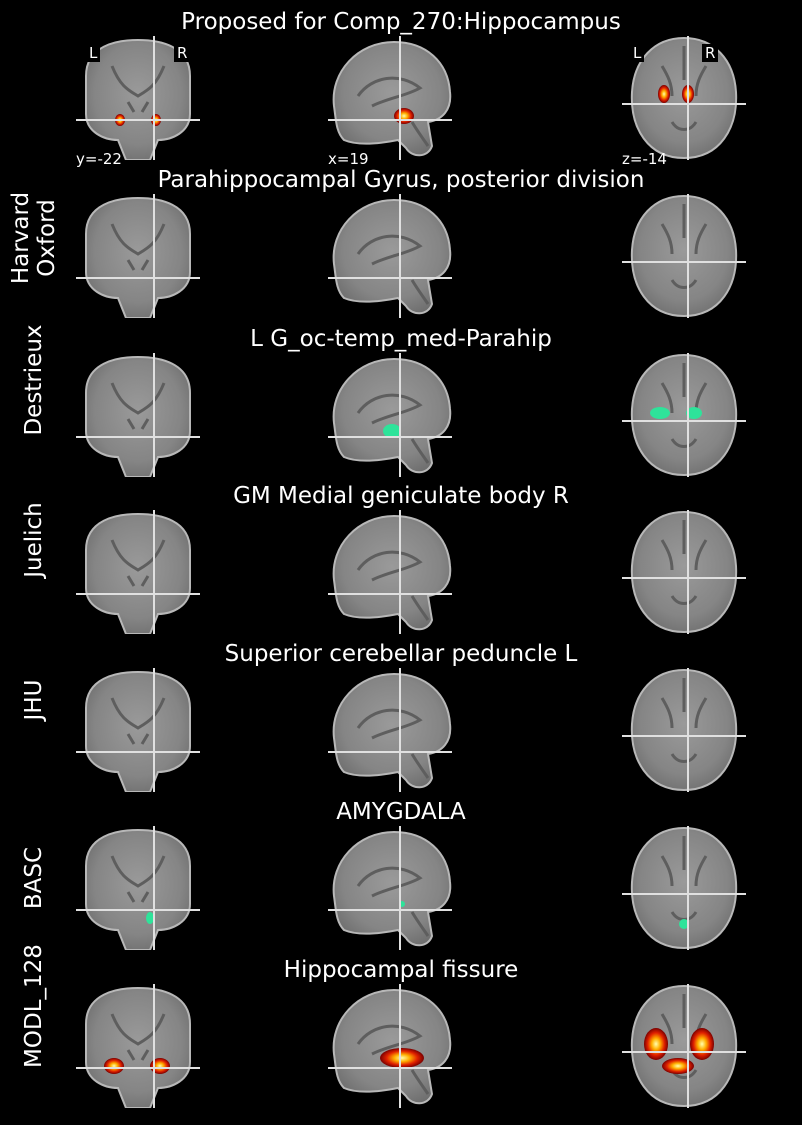 This screenshot has width=802, height=1125. Describe the element at coordinates (99, 159) in the screenshot. I see `coordinate-readout-coronal: y=-22` at that location.